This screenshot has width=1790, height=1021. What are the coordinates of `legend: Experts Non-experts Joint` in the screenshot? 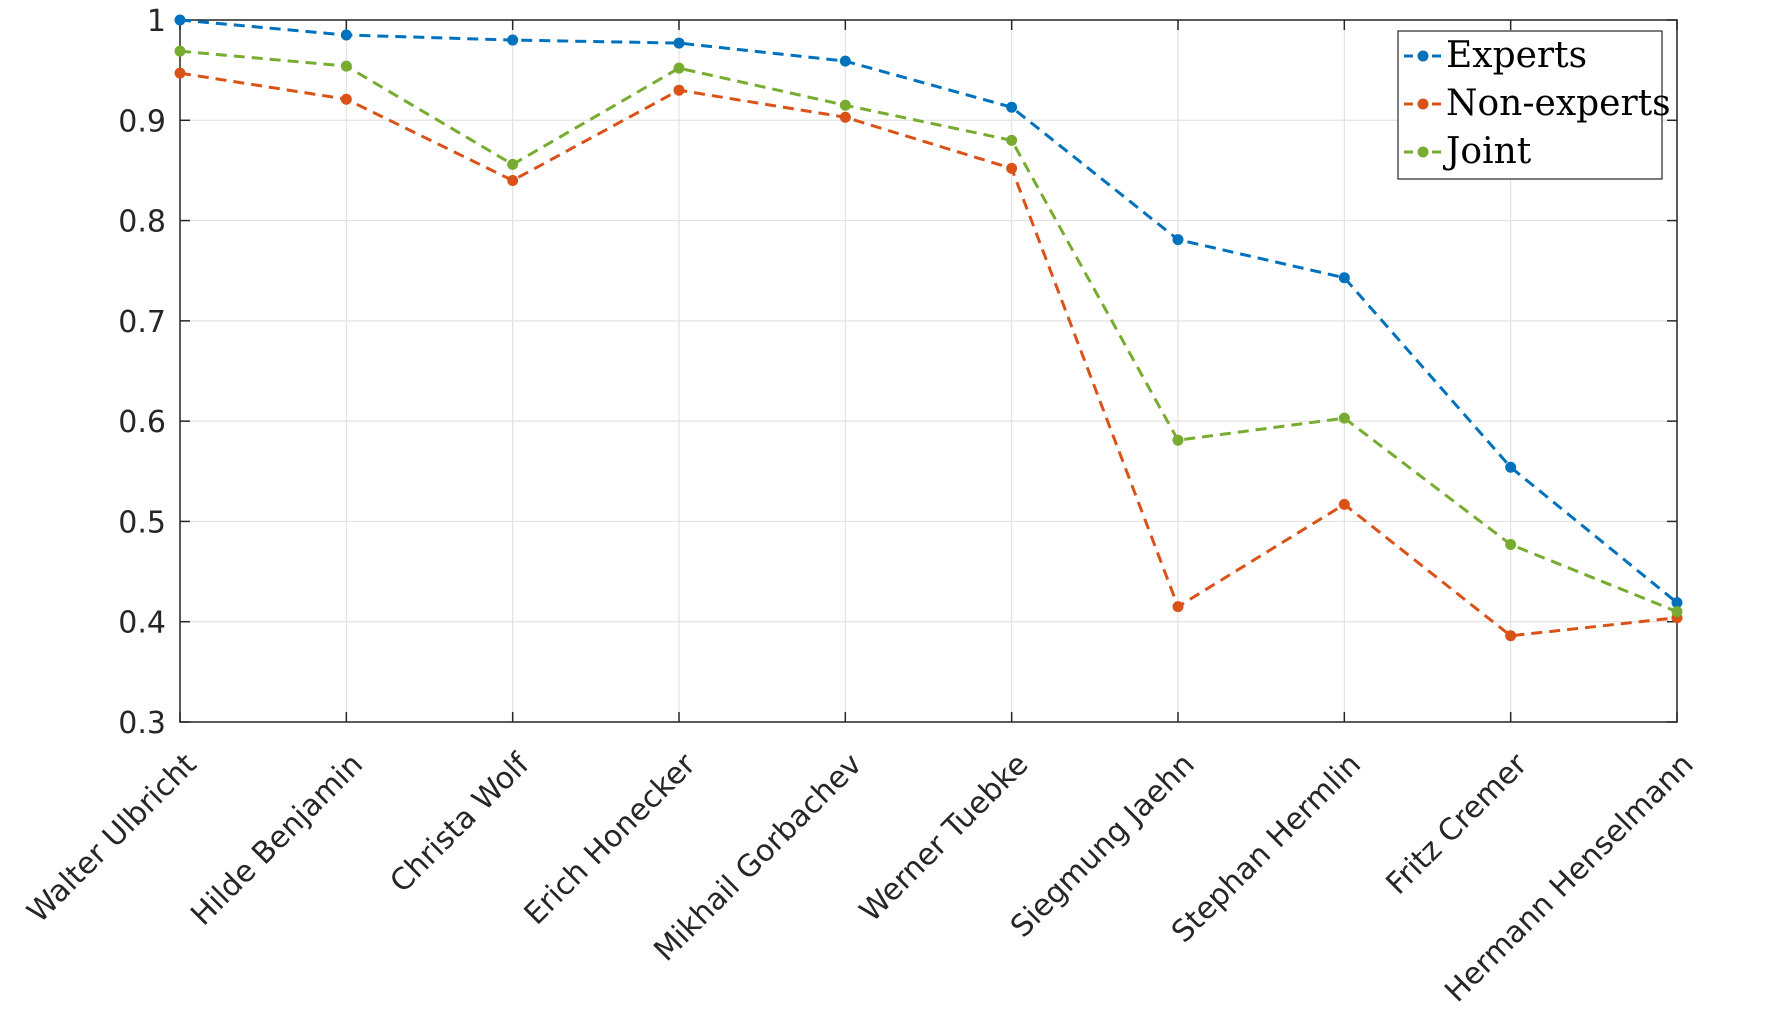 It's located at (1534, 105).